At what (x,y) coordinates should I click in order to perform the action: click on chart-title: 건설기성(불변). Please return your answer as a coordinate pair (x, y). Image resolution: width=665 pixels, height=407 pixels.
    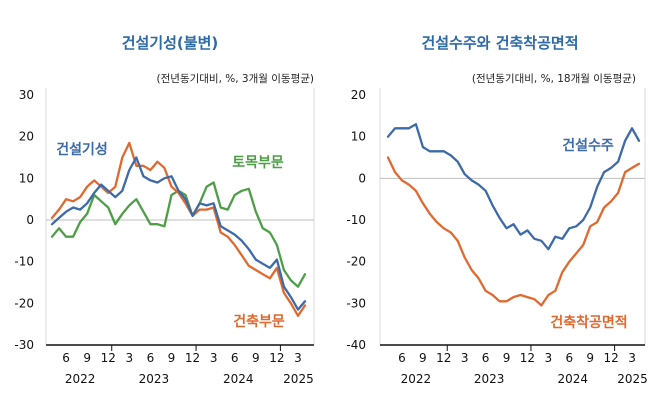
    Looking at the image, I should click on (170, 43).